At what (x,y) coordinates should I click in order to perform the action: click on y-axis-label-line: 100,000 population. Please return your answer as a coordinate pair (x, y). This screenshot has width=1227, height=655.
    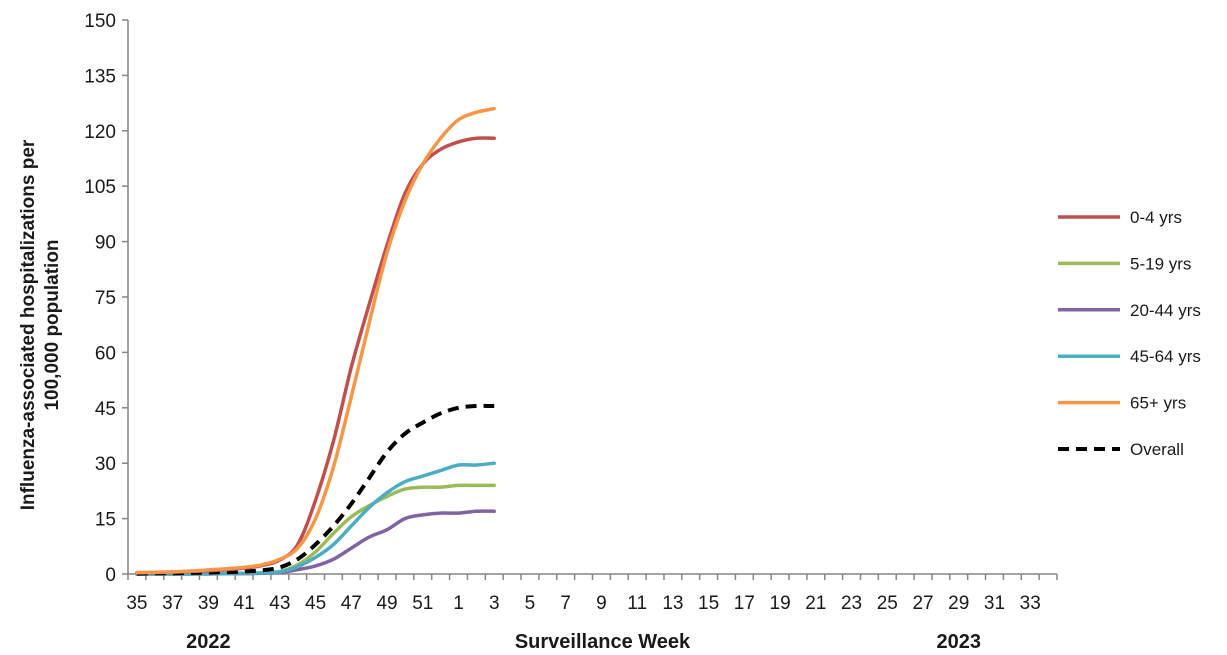
    Looking at the image, I should click on (52, 324).